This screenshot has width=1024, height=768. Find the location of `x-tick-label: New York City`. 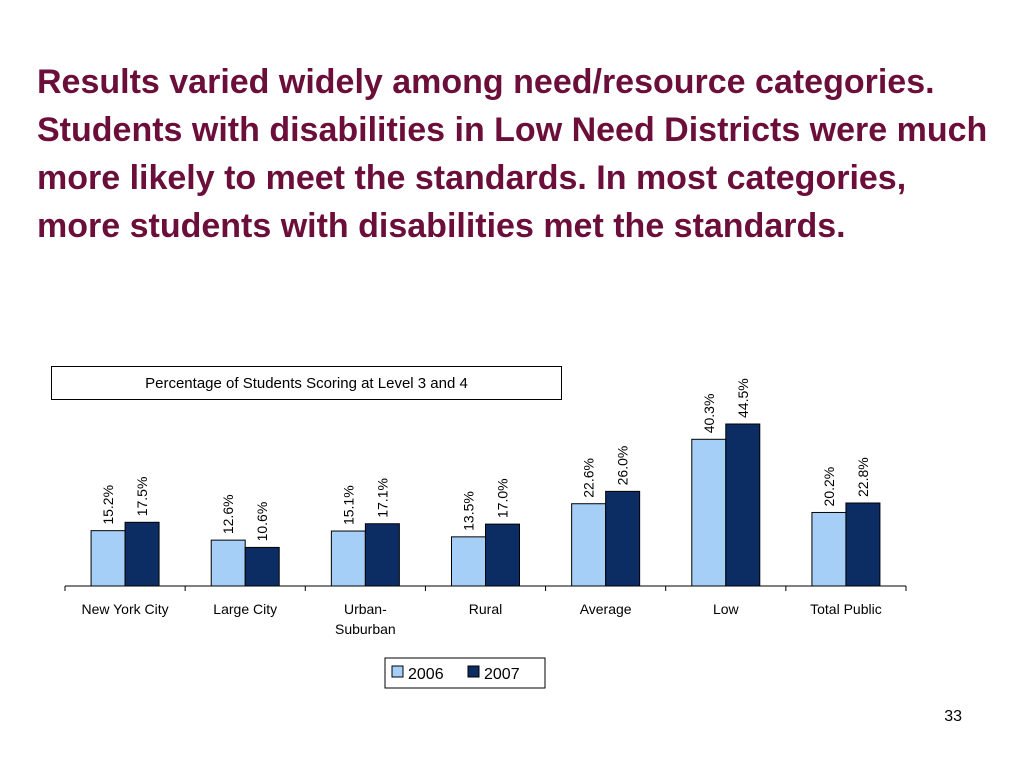

x-tick-label: New York City is located at coordinates (124, 609).